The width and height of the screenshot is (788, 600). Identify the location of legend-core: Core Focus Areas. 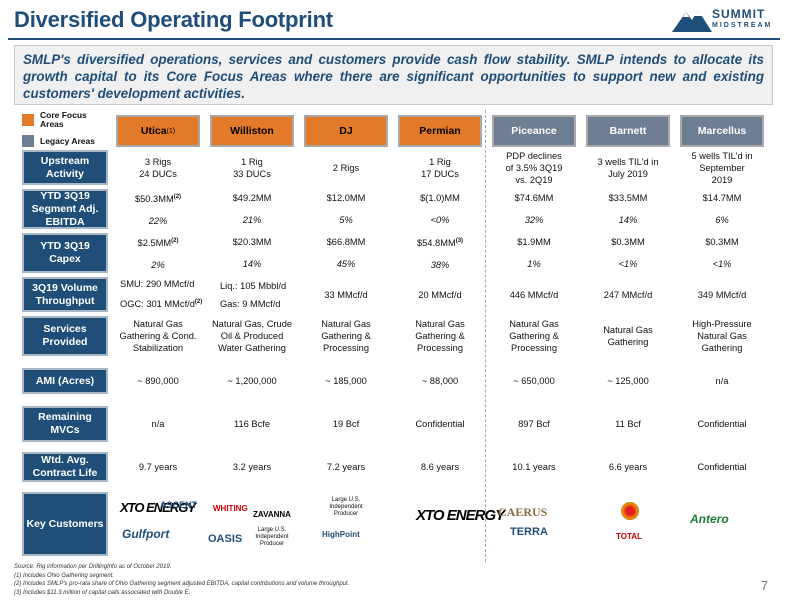
(63, 119).